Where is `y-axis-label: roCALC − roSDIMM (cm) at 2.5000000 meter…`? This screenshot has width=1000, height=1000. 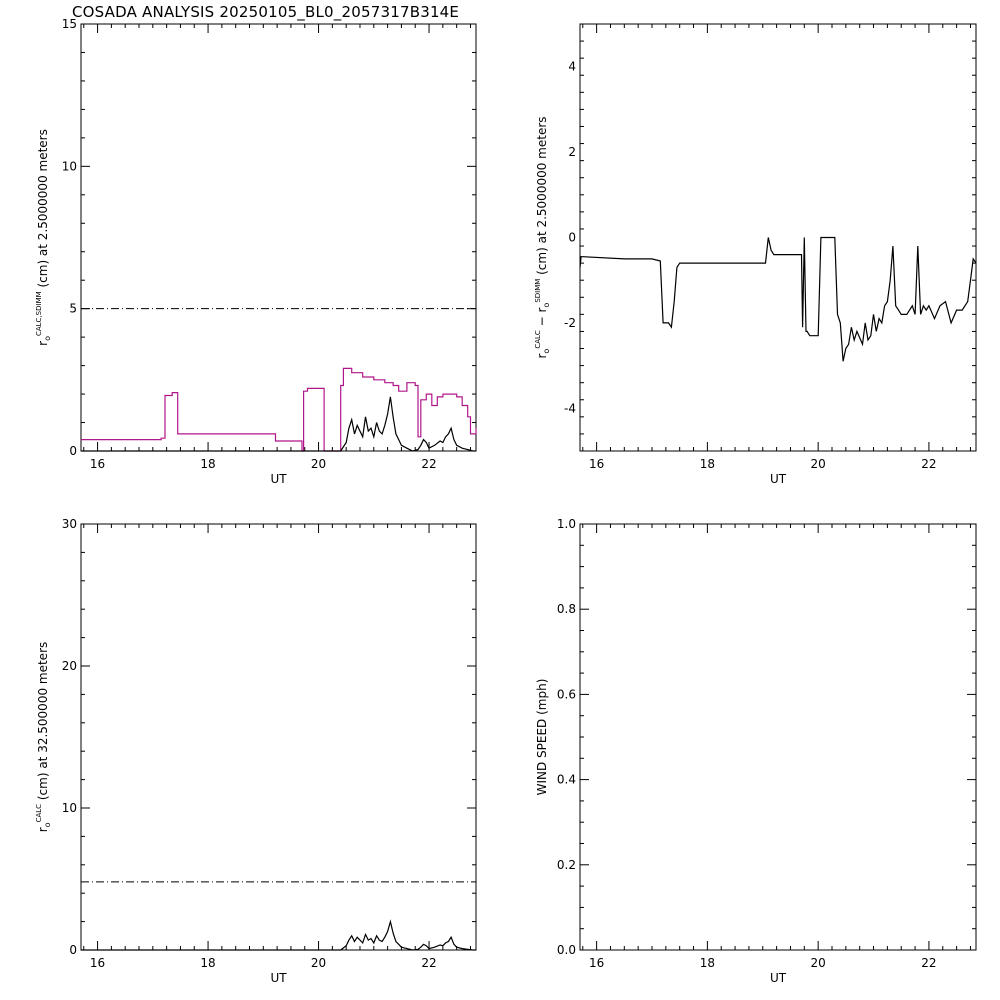
y-axis-label: roCALC − roSDIMM (cm) at 2.5000000 meter… is located at coordinates (542, 237).